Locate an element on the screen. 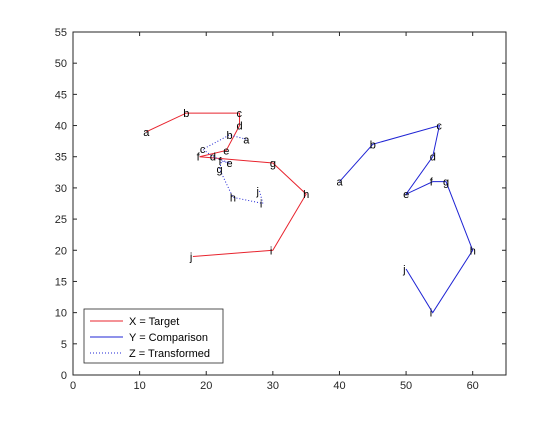 The height and width of the screenshot is (425, 560). series-line-x-target is located at coordinates (226, 185).